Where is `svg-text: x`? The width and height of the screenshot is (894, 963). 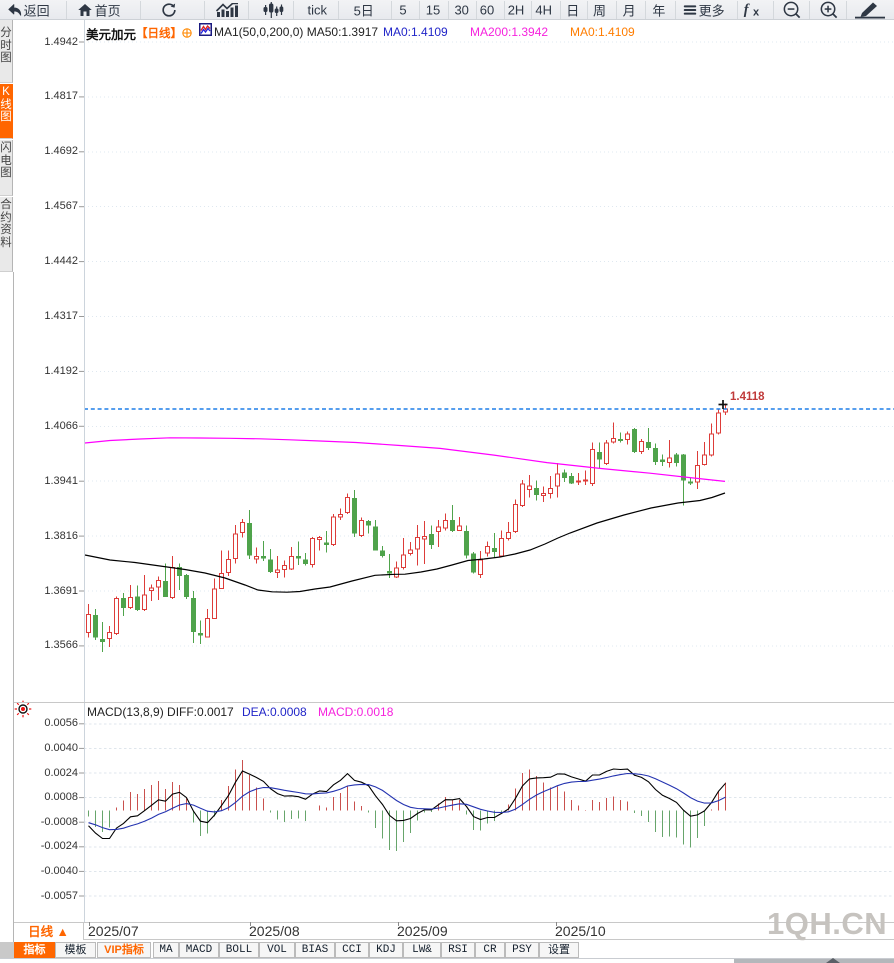
svg-text: x is located at coordinates (756, 12).